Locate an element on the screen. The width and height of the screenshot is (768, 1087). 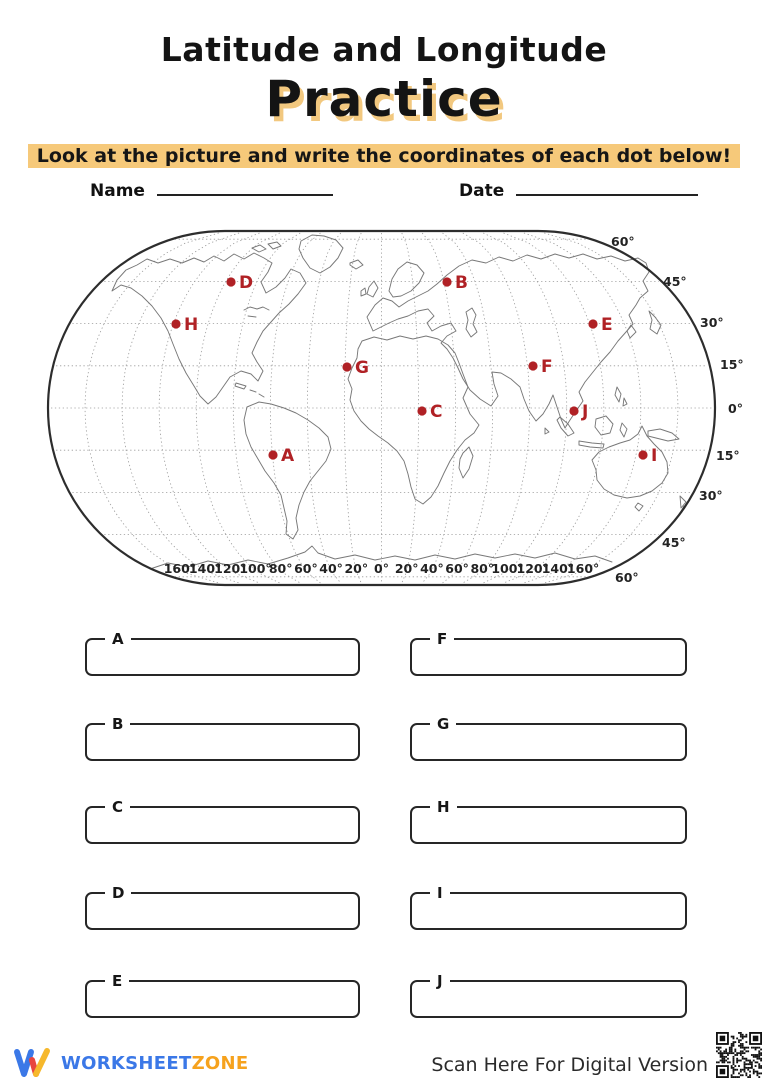
longitude-label: 0° is located at coordinates (381, 568).